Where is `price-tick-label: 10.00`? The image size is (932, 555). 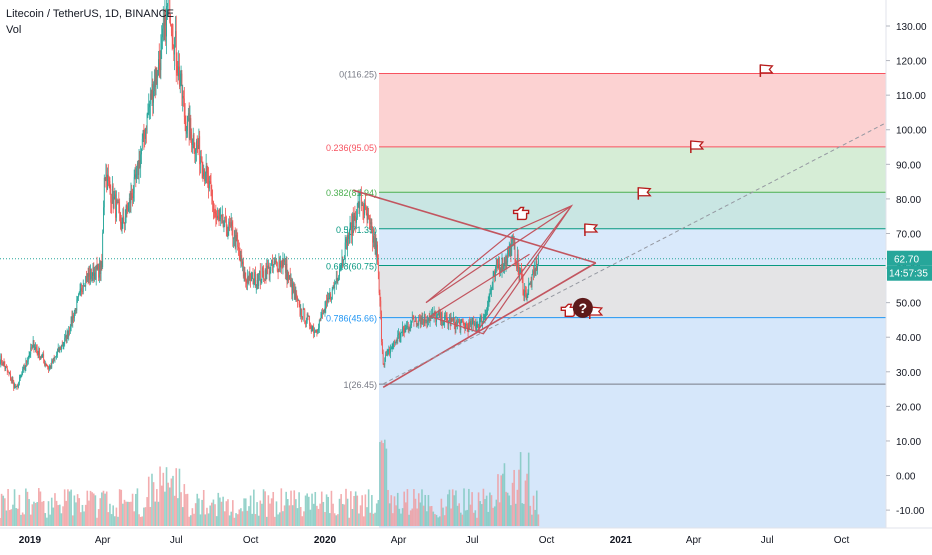
price-tick-label: 10.00 is located at coordinates (908, 442).